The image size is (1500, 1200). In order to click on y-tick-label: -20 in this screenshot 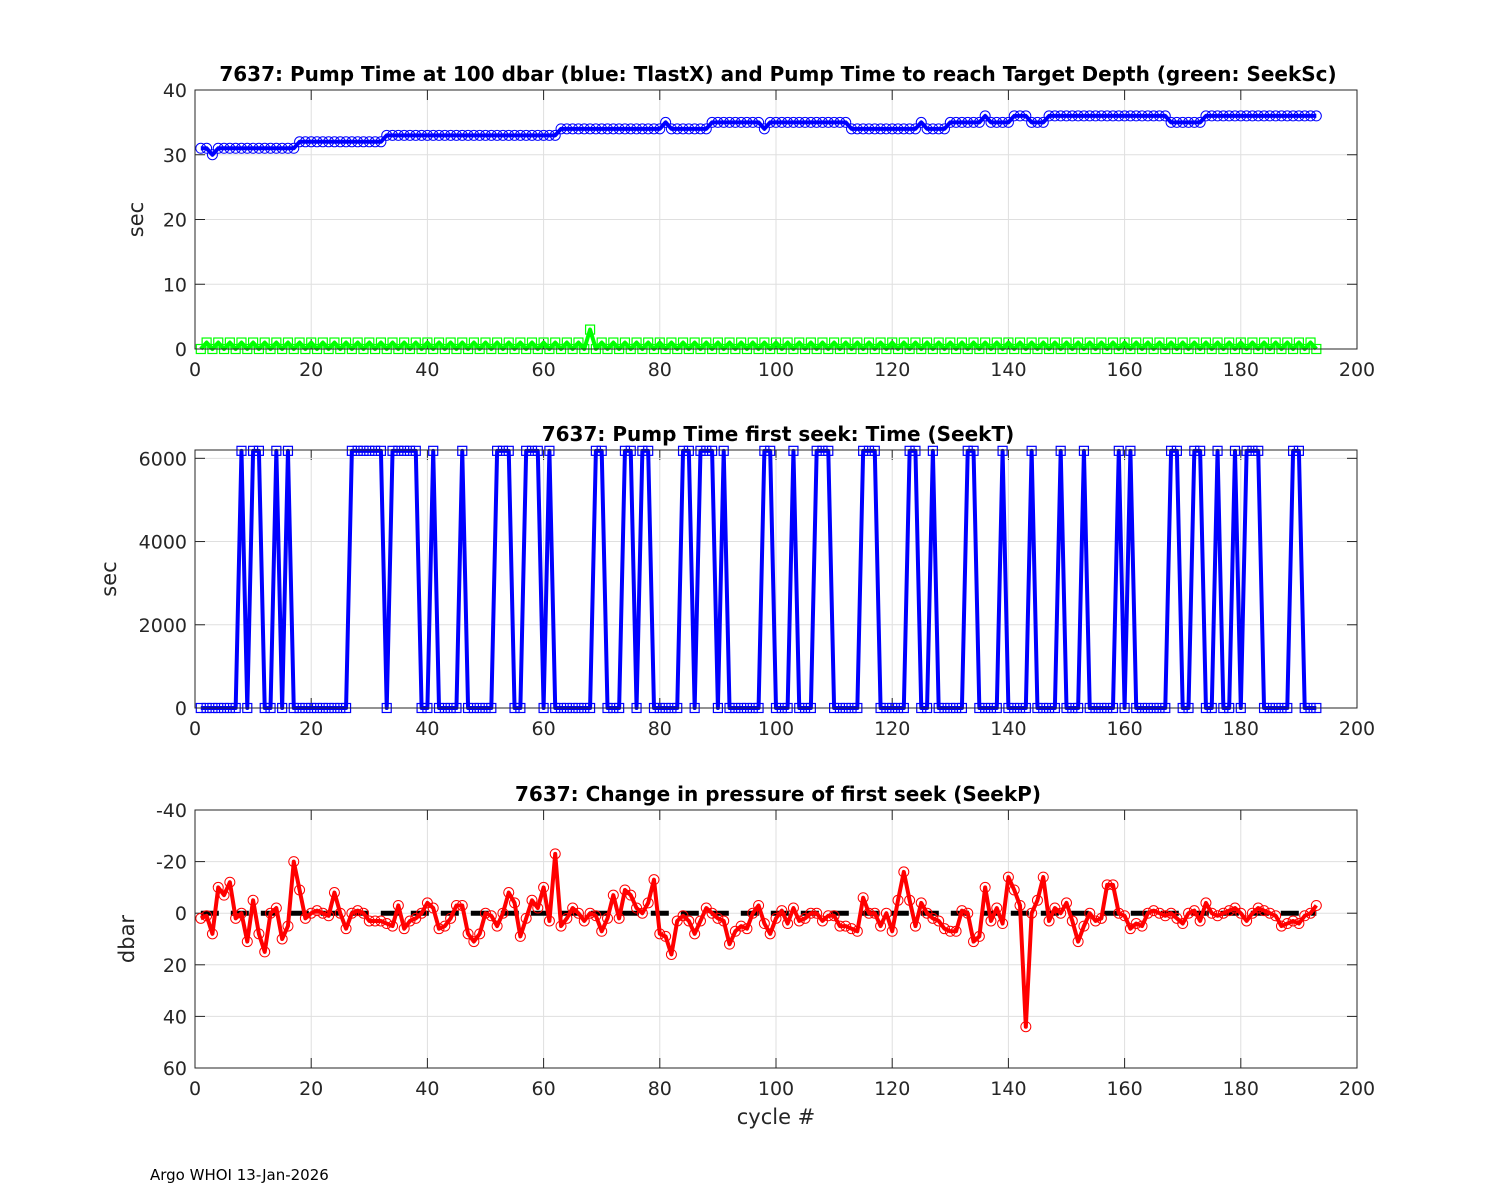, I will do `click(171, 863)`.